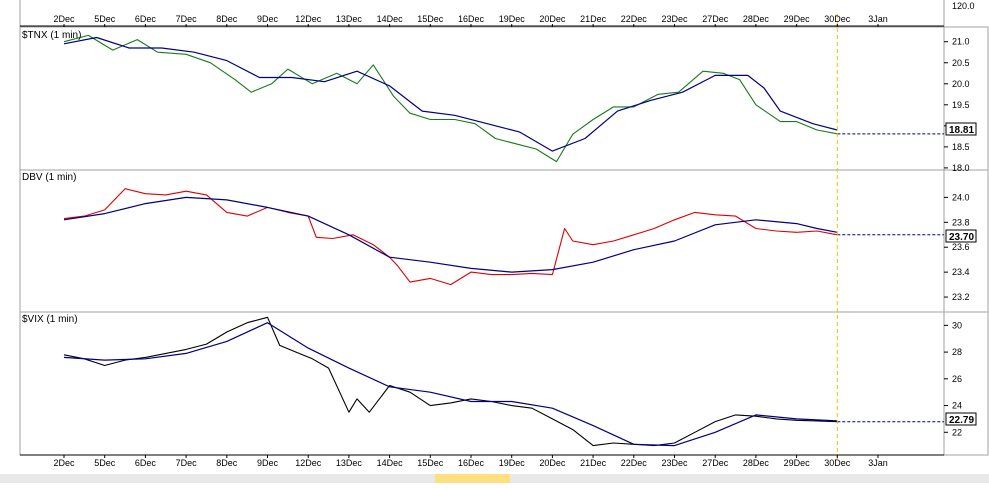  What do you see at coordinates (957, 325) in the screenshot?
I see `ytick-label: 30` at bounding box center [957, 325].